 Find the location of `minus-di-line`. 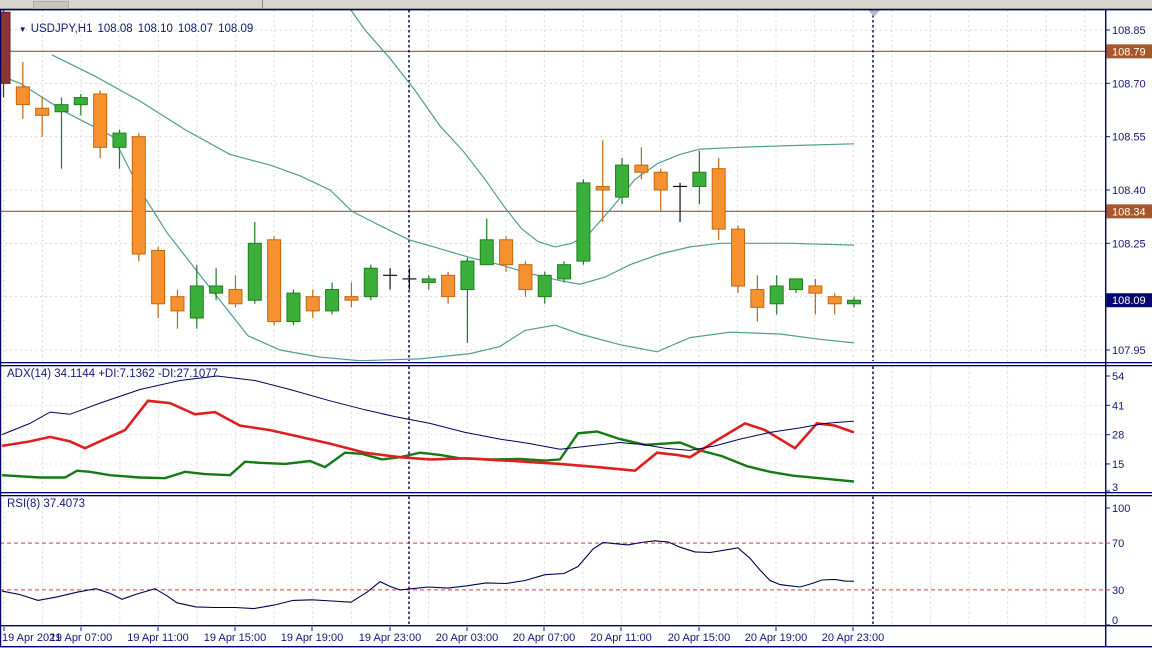

minus-di-line is located at coordinates (428, 436).